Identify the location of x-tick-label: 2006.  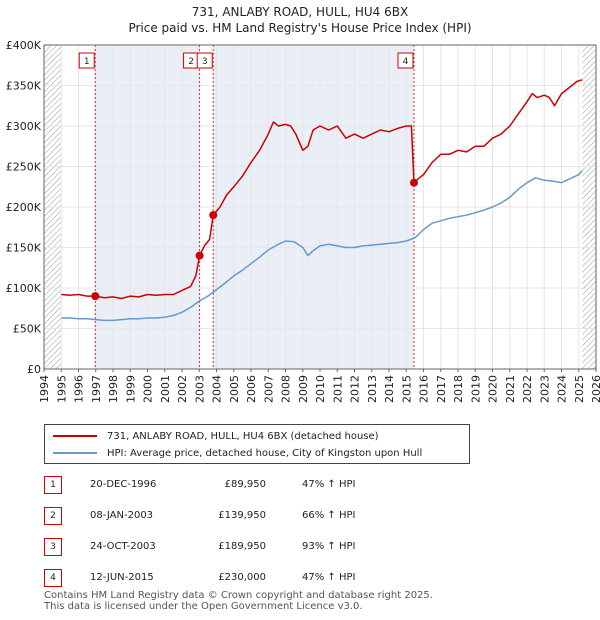
(251, 389).